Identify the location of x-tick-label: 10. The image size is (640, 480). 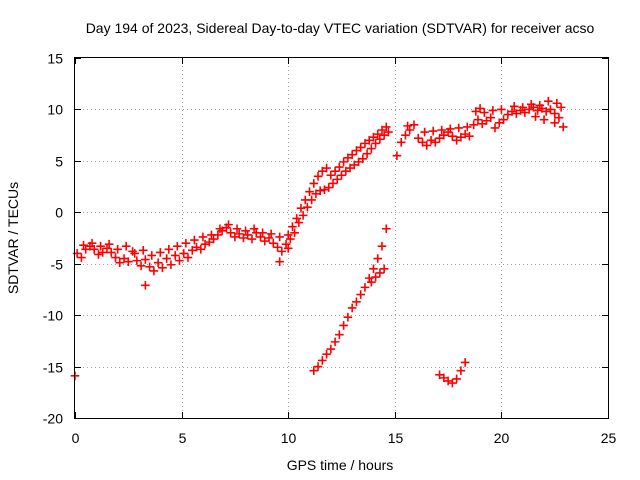
(289, 438).